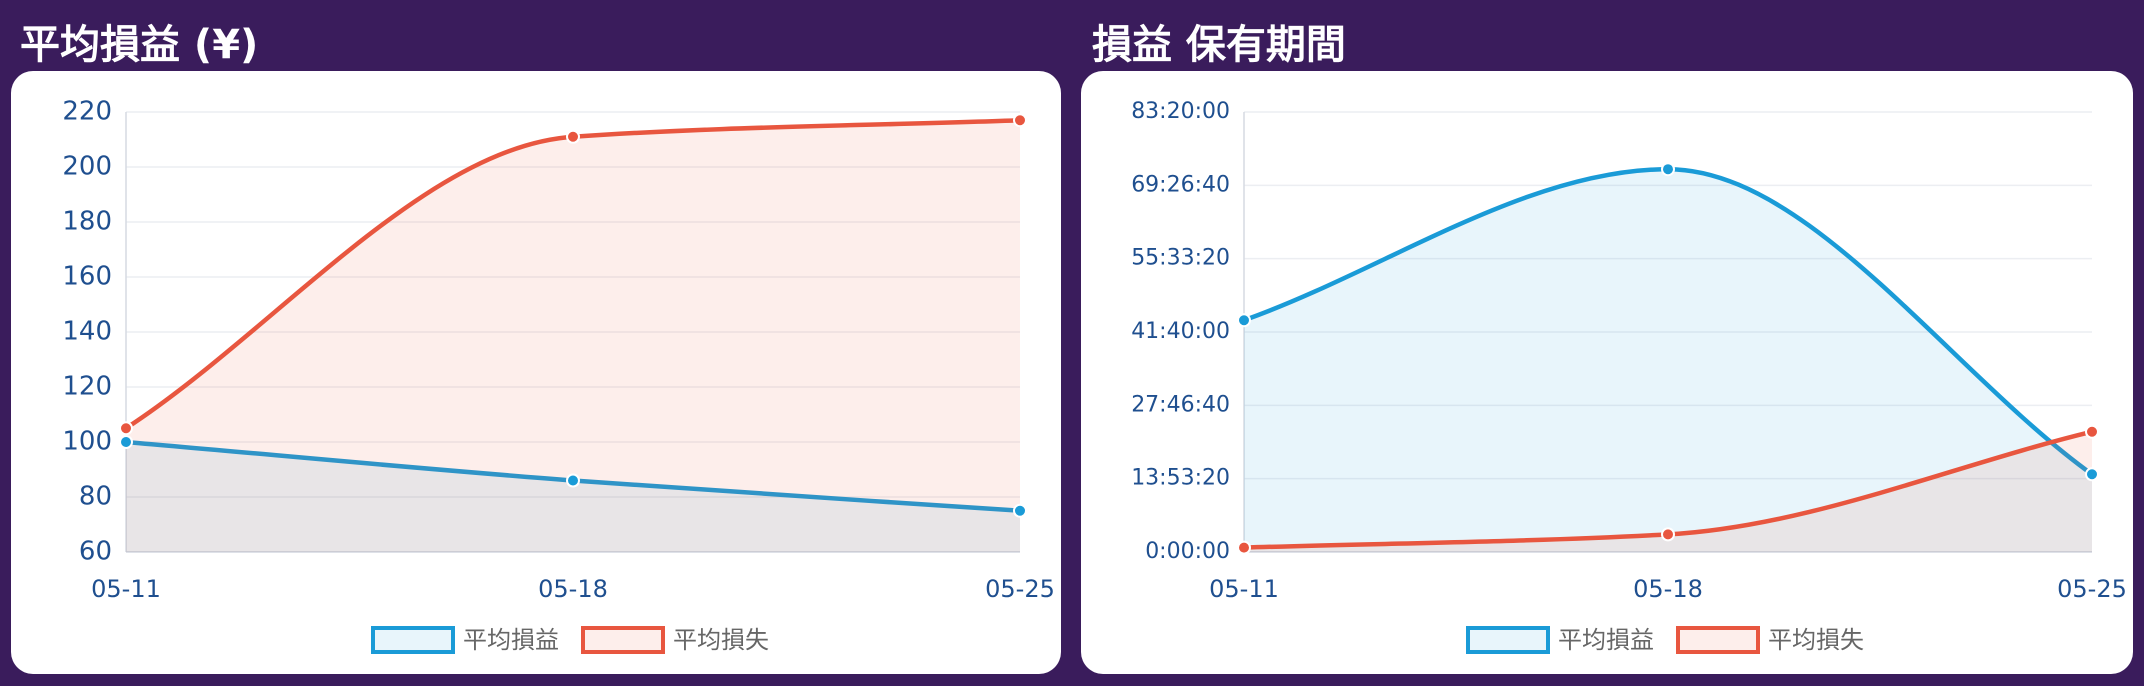 The width and height of the screenshot is (2144, 686). I want to click on y-tick-label: 80, so click(95, 497).